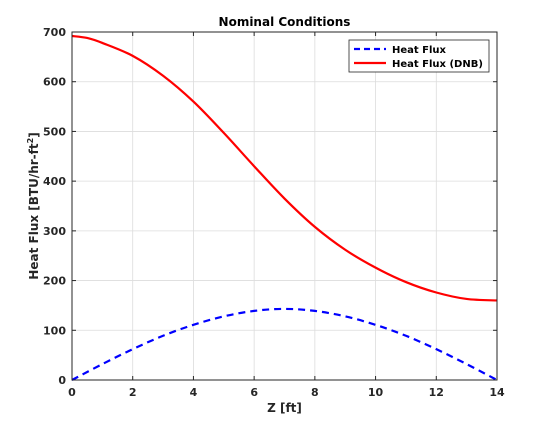 The height and width of the screenshot is (427, 550). Describe the element at coordinates (376, 392) in the screenshot. I see `x-tick-label: 10` at that location.